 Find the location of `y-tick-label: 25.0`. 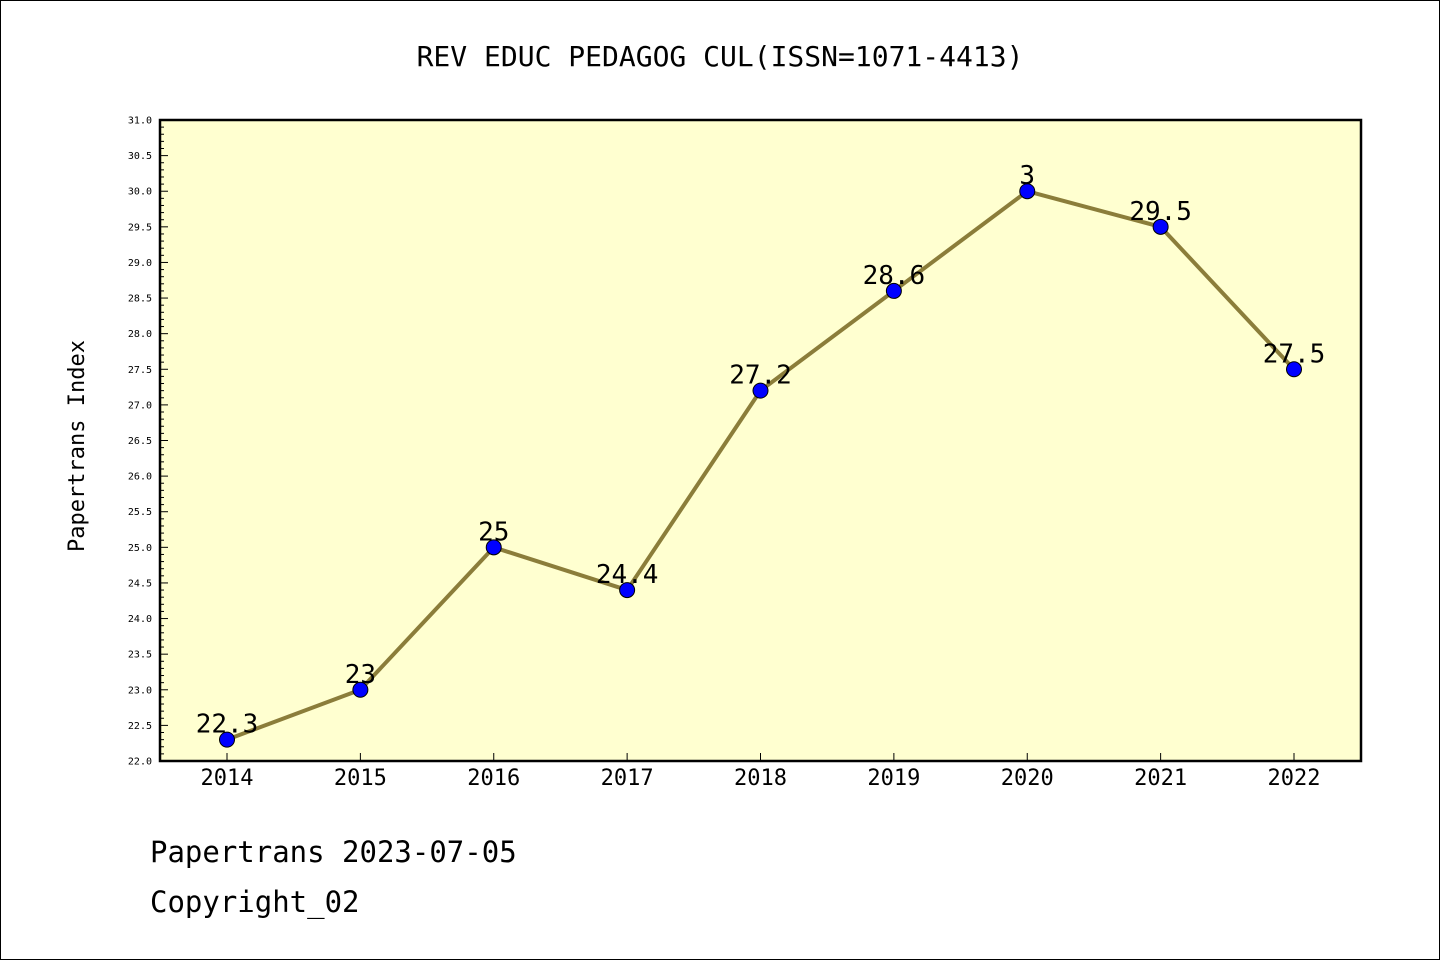

y-tick-label: 25.0 is located at coordinates (140, 548).